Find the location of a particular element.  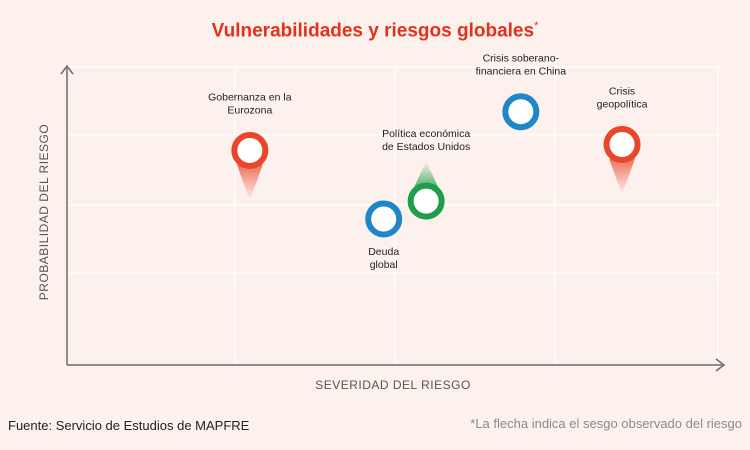

chart-title: Vulnerabilidades y riesgos globales* is located at coordinates (375, 31).